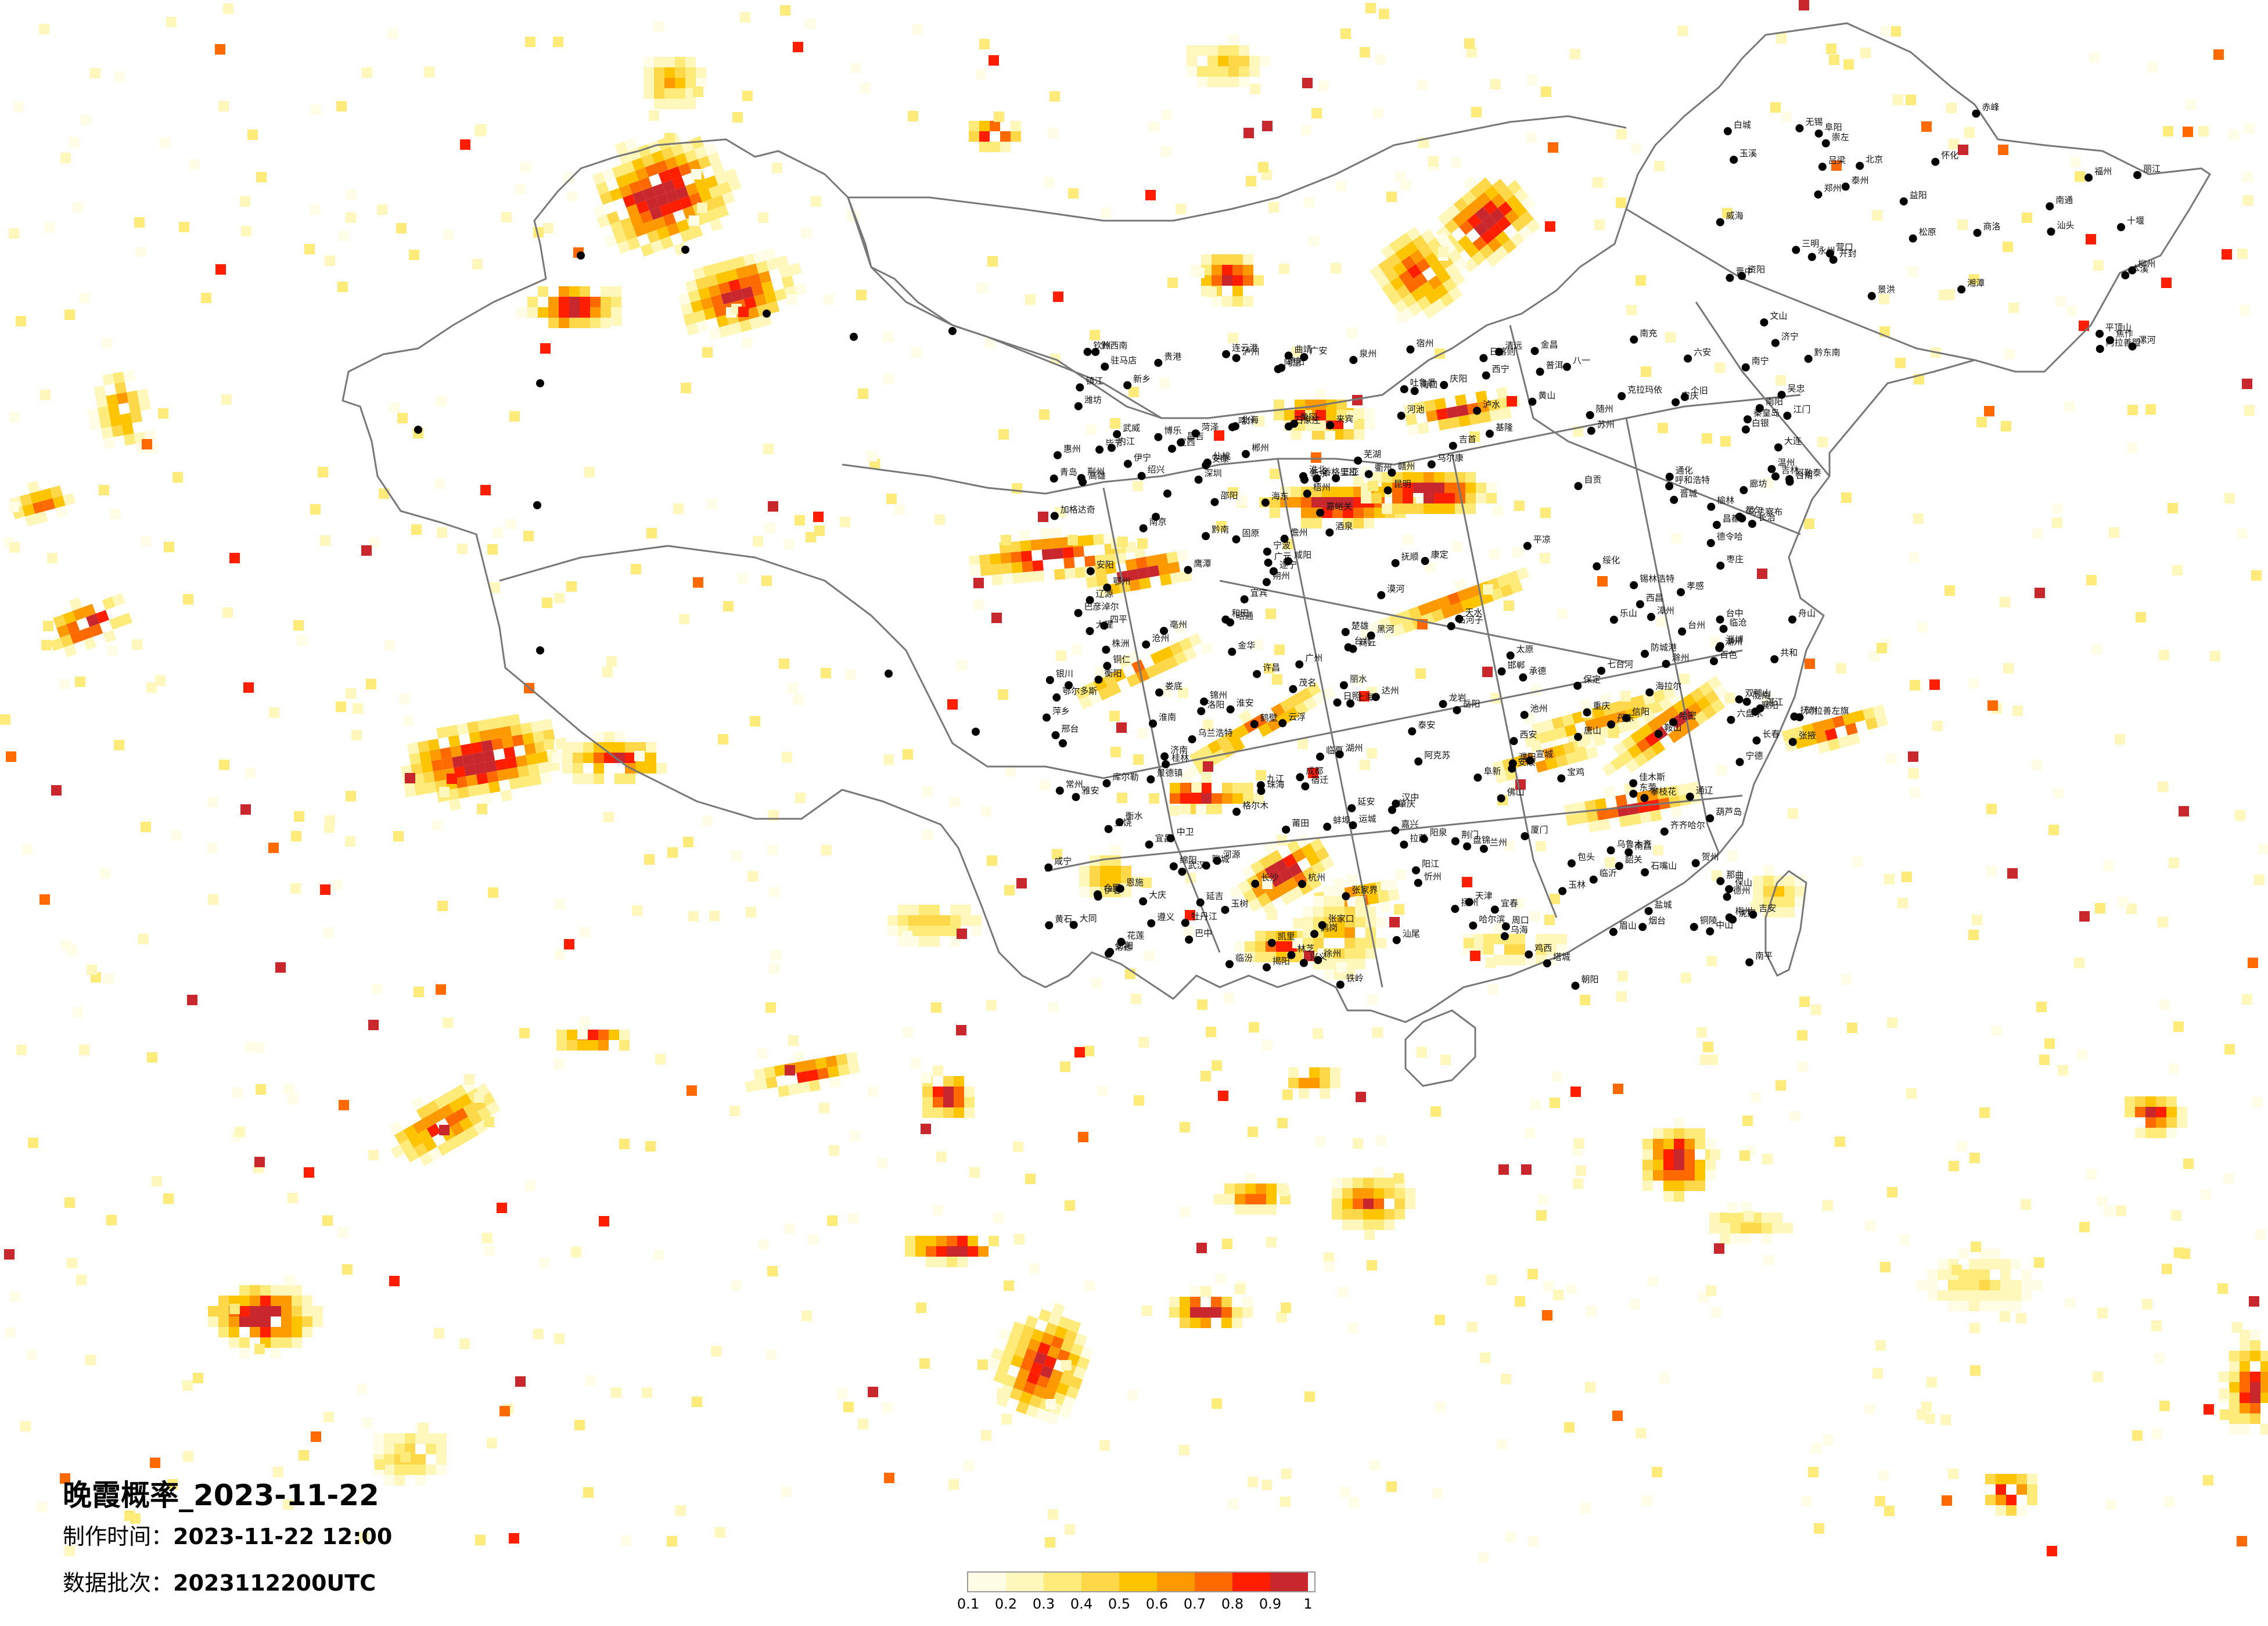 The height and width of the screenshot is (1626, 2268). Describe the element at coordinates (1358, 679) in the screenshot. I see `city-label: 丽水` at that location.